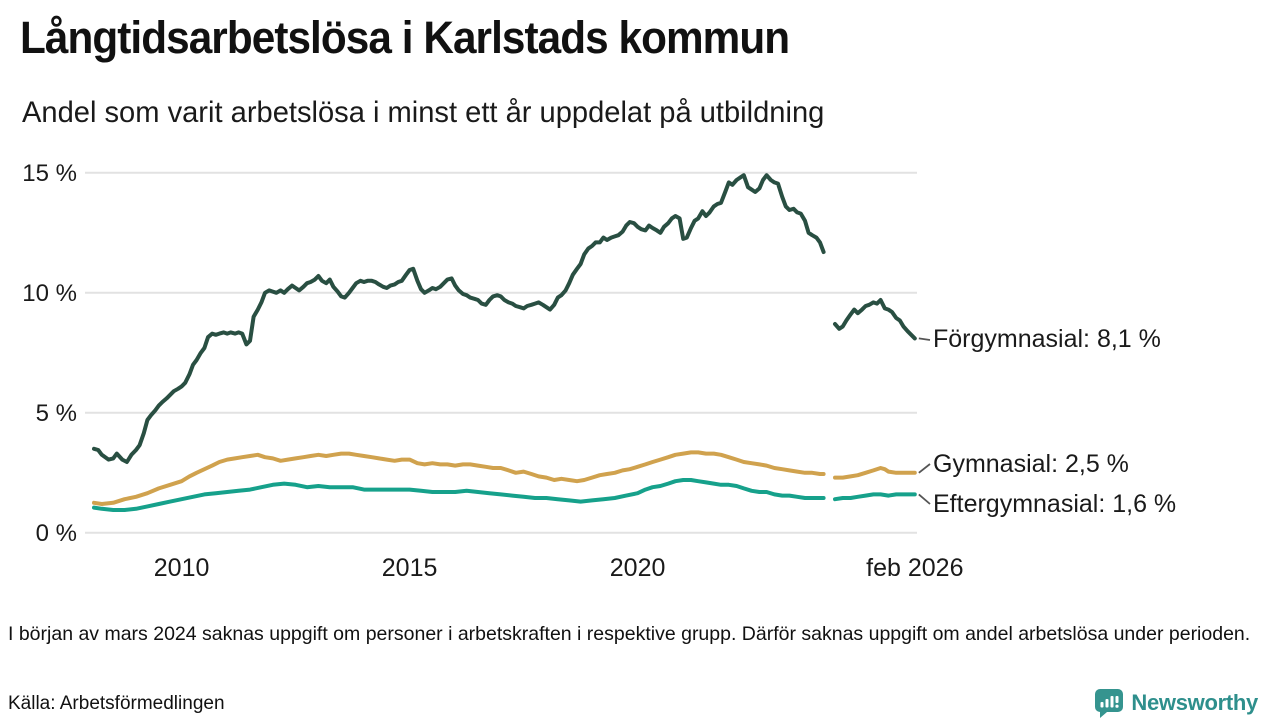  What do you see at coordinates (1194, 702) in the screenshot?
I see `newsworthy-wordmark: Newsworthy` at bounding box center [1194, 702].